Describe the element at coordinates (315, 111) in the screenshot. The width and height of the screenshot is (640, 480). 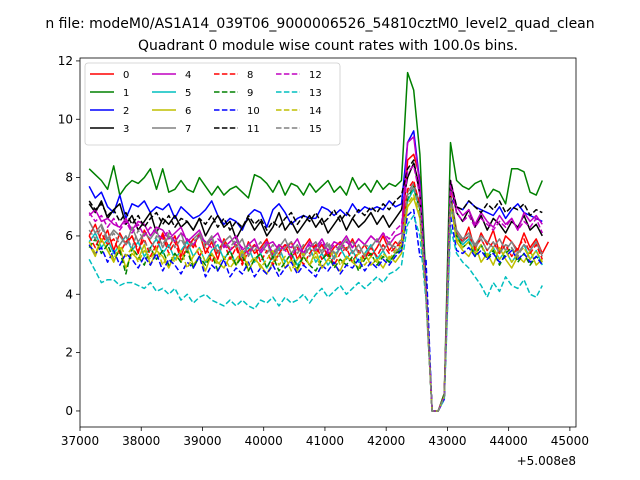
I see `legend-label: 14` at that location.